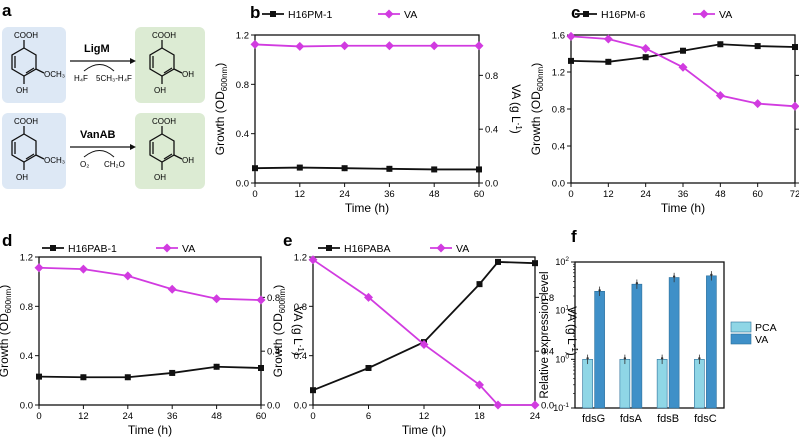 The height and width of the screenshot is (444, 799). What do you see at coordinates (7, 240) in the screenshot?
I see `panel-label-d: d` at bounding box center [7, 240].